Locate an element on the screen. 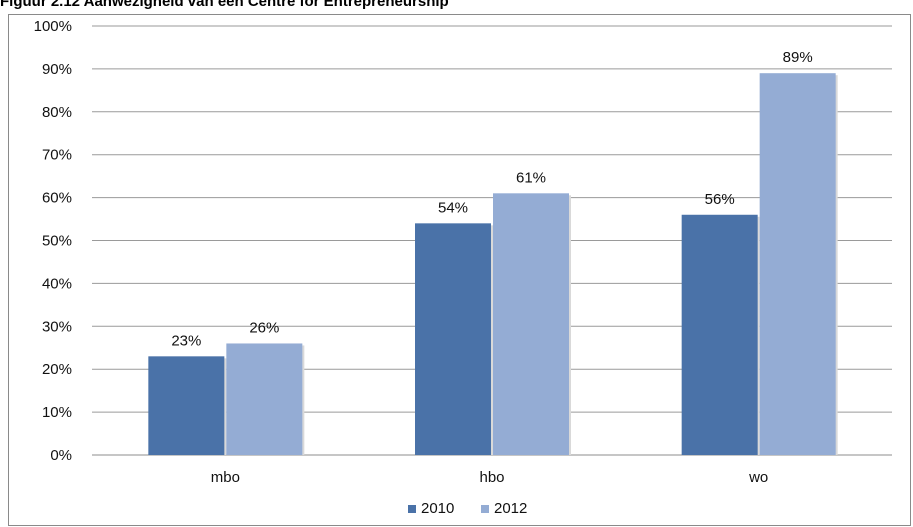 Image resolution: width=913 pixels, height=527 pixels. y-tick-label: 100% is located at coordinates (53, 26).